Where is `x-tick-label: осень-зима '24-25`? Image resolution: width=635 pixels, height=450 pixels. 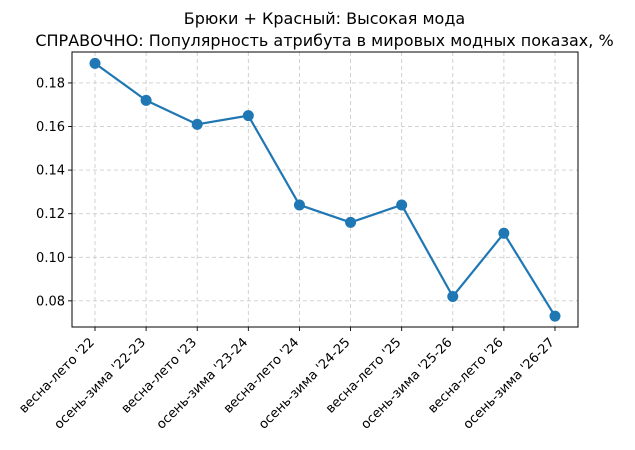 x-tick-label: осень-зима '24-25 is located at coordinates (304, 383).